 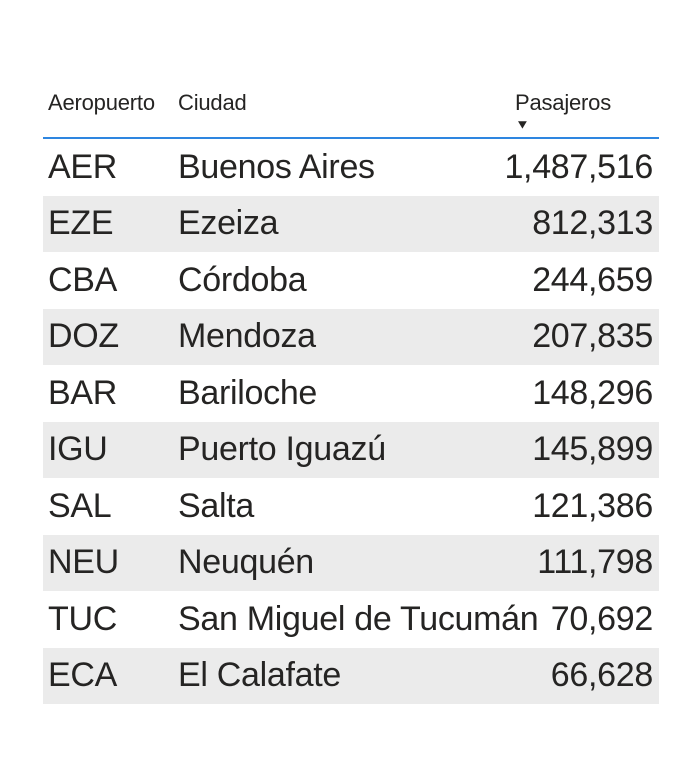 What do you see at coordinates (351, 280) in the screenshot?
I see `table-row: CBA Córdoba 244,659` at bounding box center [351, 280].